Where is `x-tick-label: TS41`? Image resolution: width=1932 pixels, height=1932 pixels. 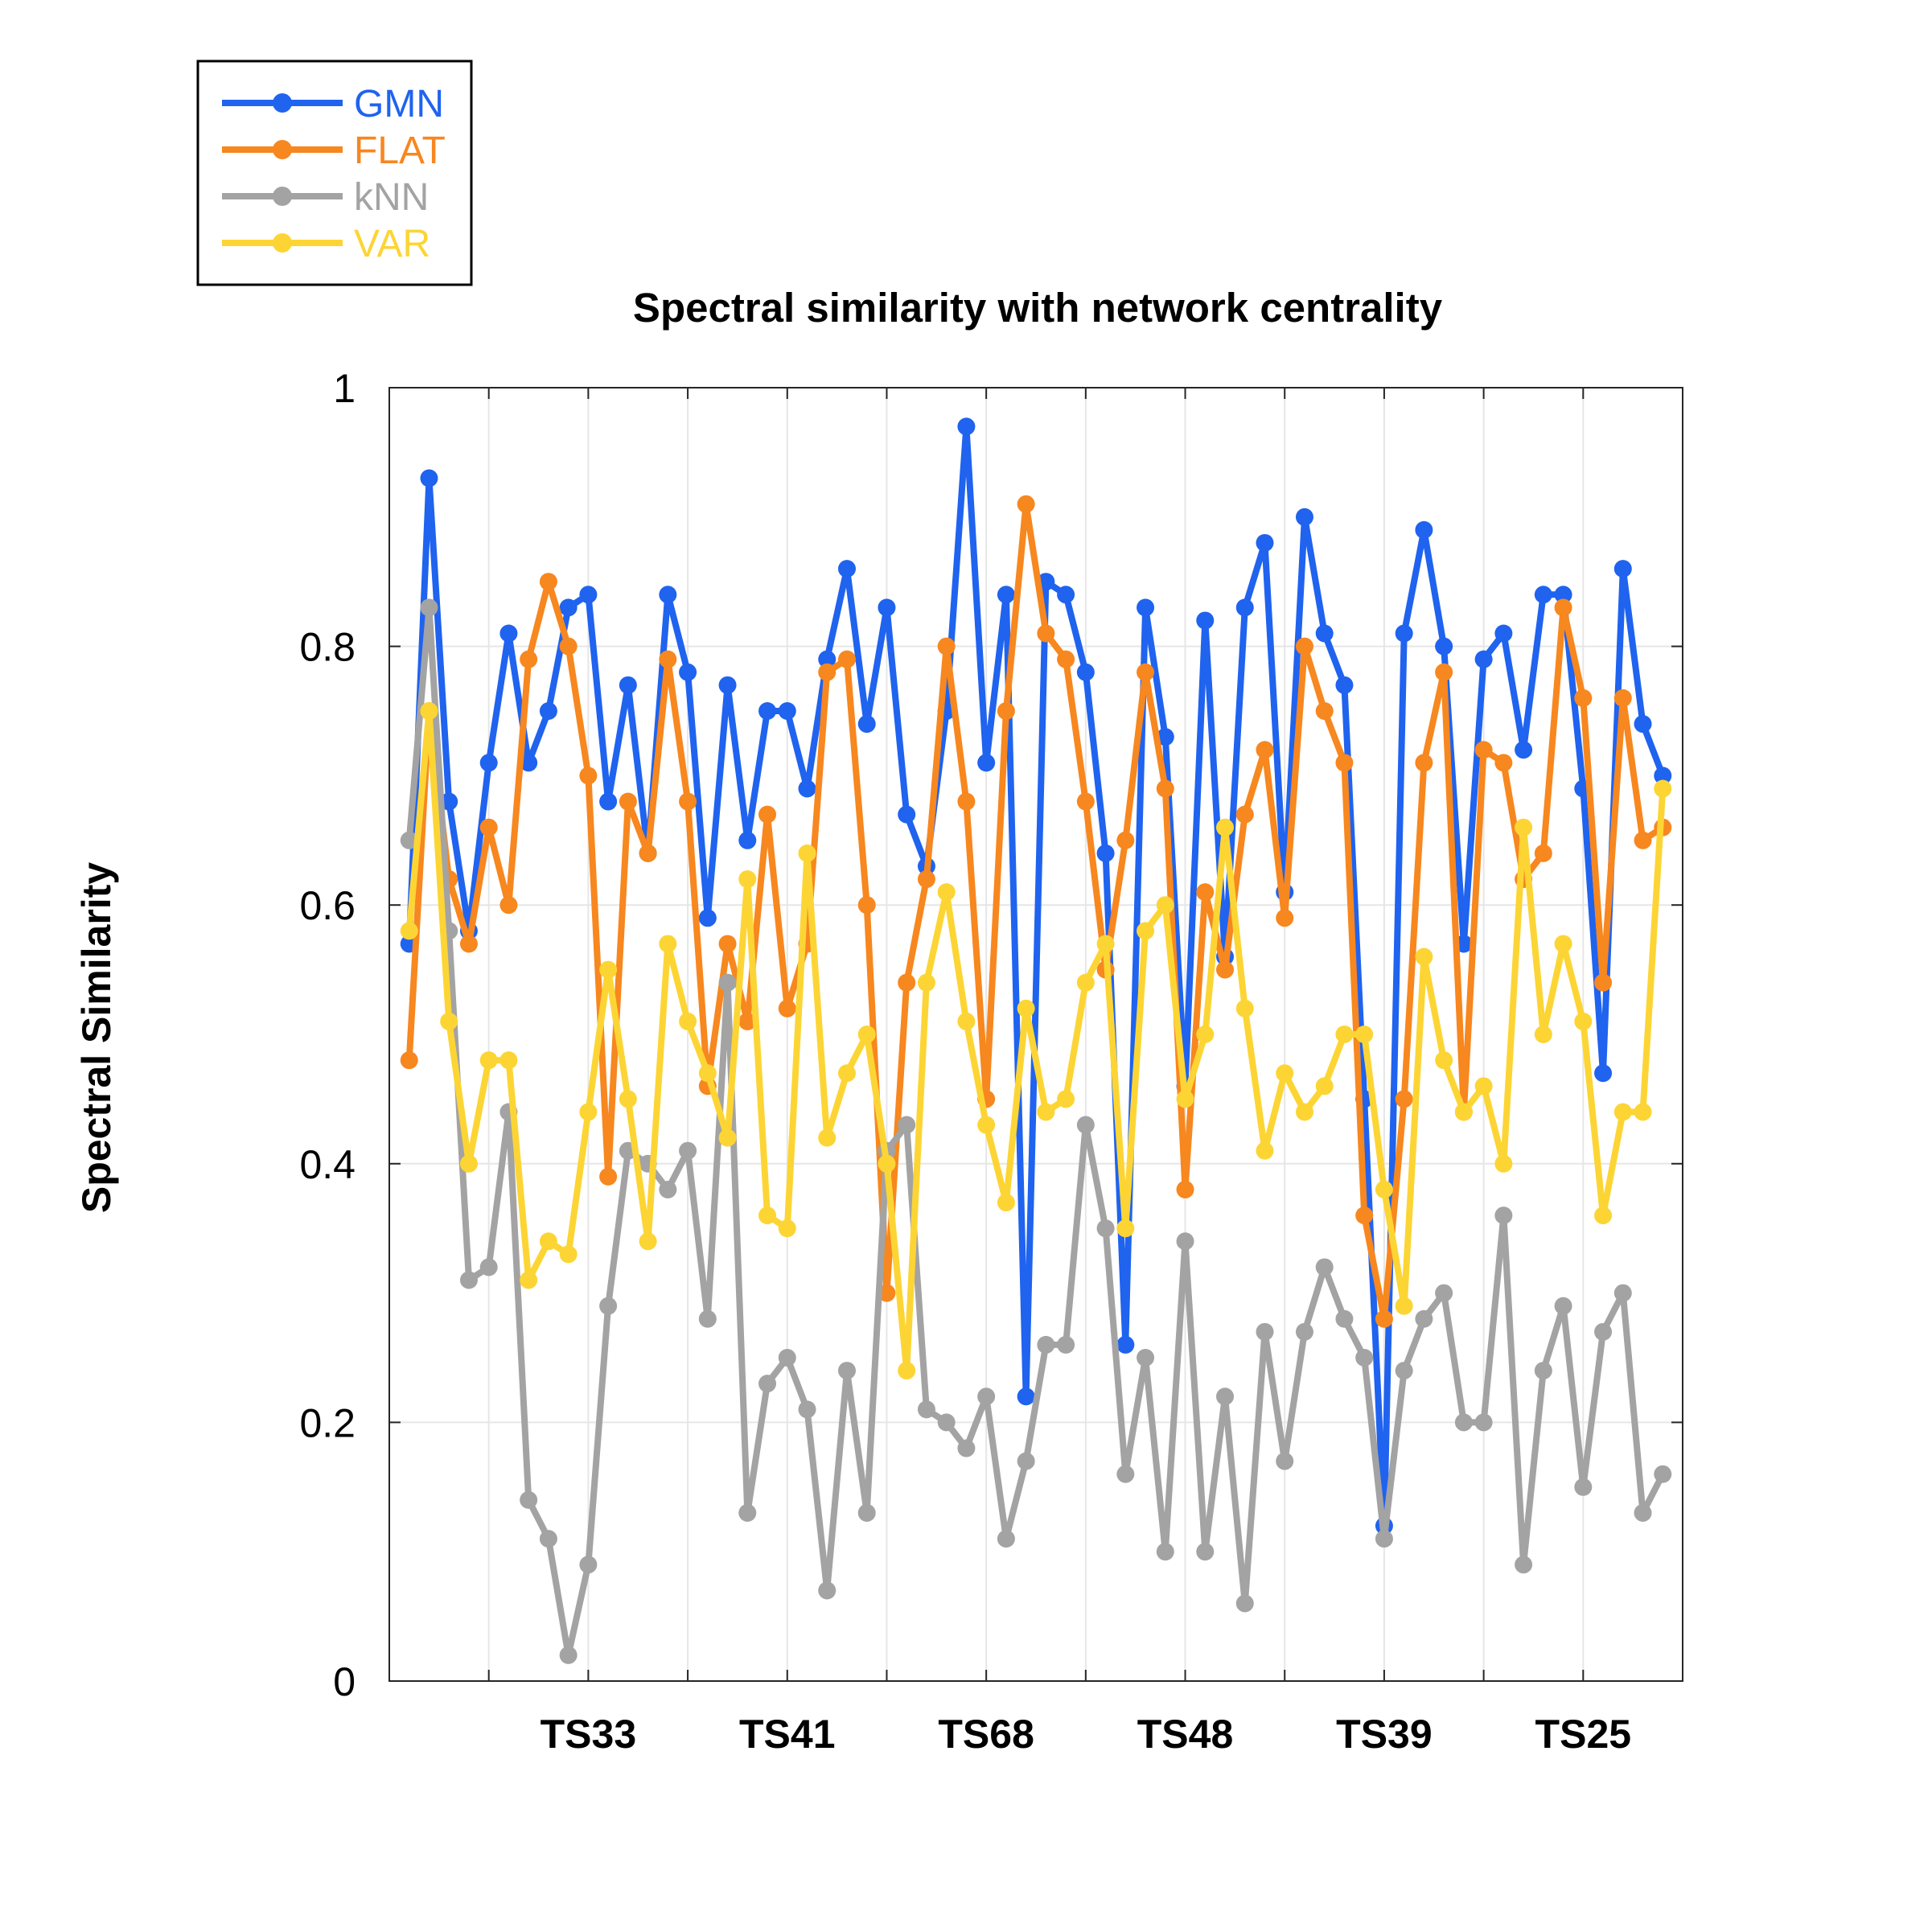
x-tick-label: TS41 is located at coordinates (787, 1734).